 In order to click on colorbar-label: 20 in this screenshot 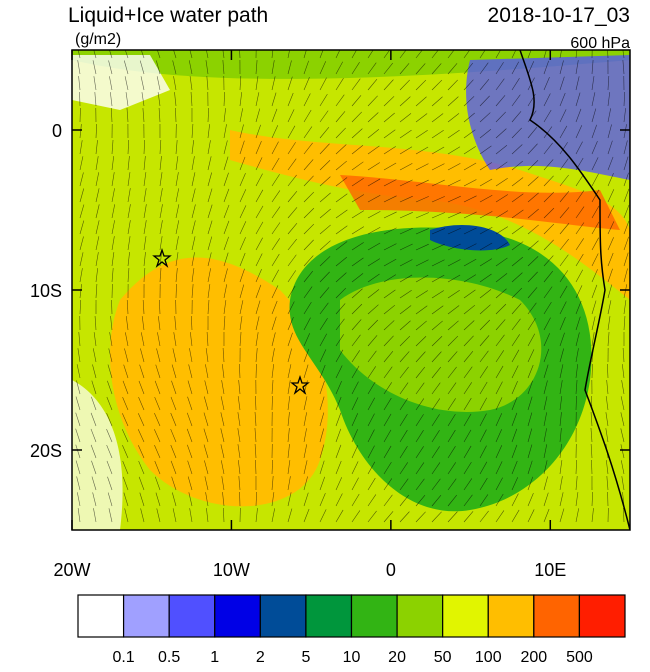, I will do `click(397, 657)`.